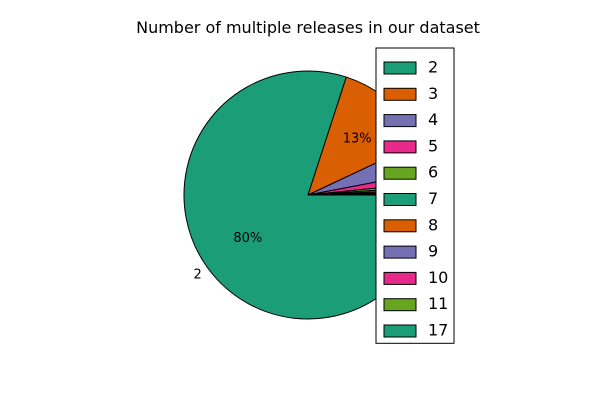 This screenshot has height=400, width=600. What do you see at coordinates (438, 303) in the screenshot?
I see `legend-label-11: 11` at bounding box center [438, 303].